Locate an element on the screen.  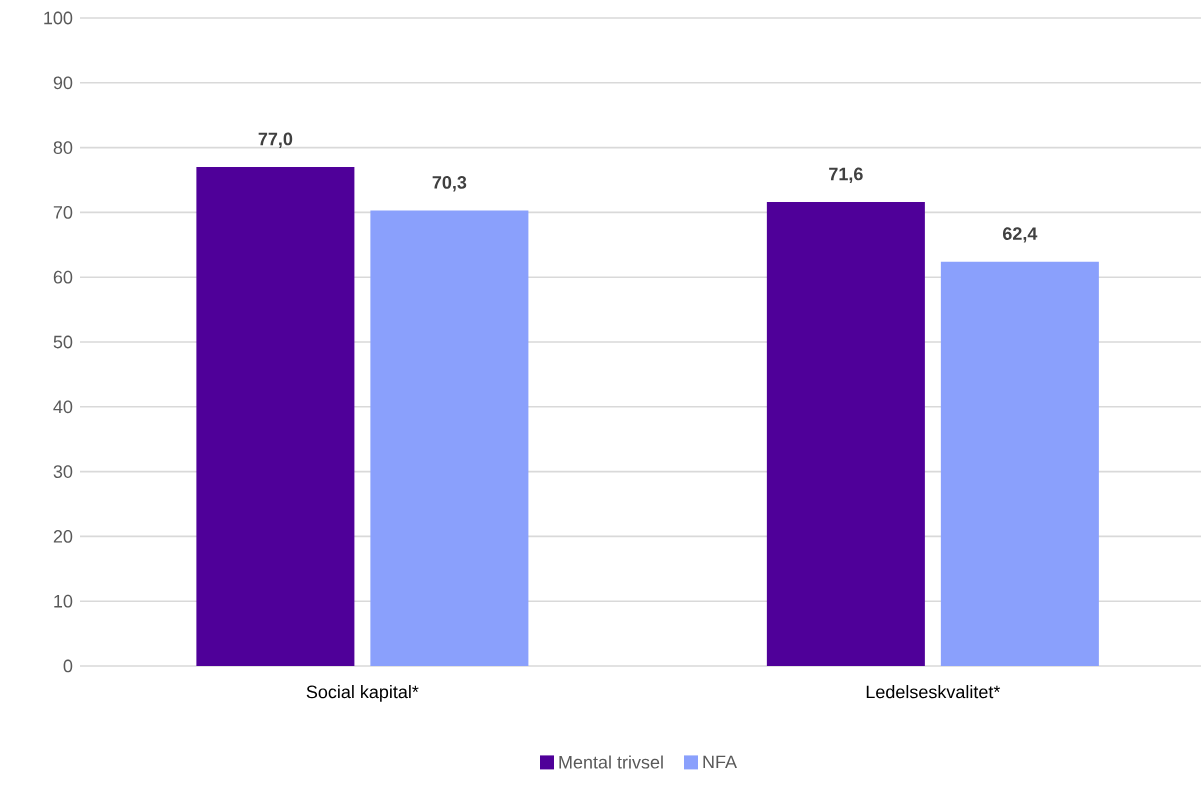
data-label: 62,4 is located at coordinates (1020, 235).